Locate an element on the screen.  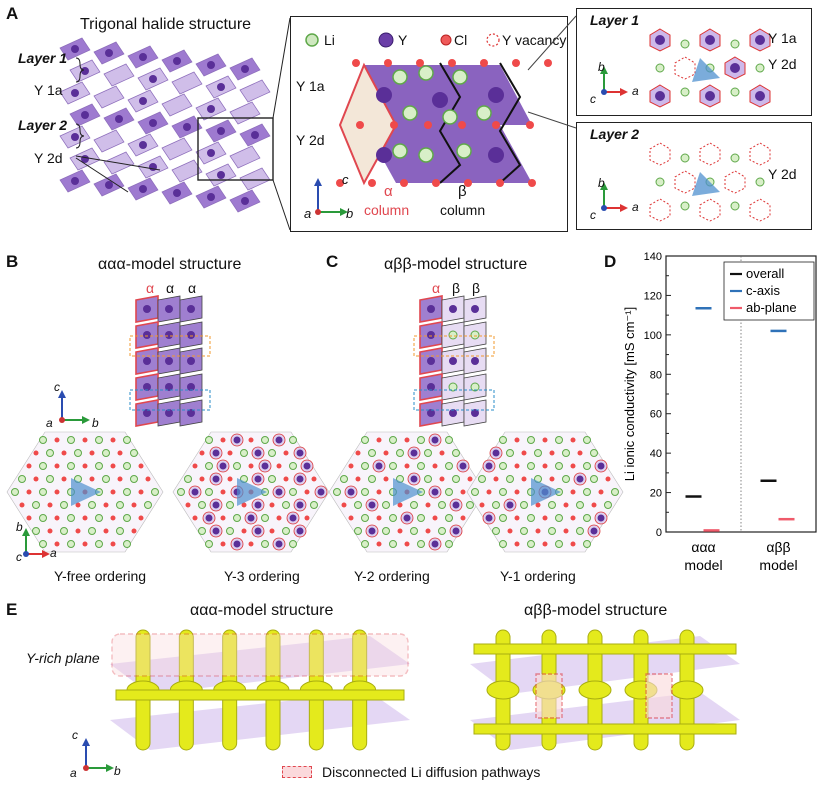
panel-a-leader-lines is located at coordinates (183, 124).